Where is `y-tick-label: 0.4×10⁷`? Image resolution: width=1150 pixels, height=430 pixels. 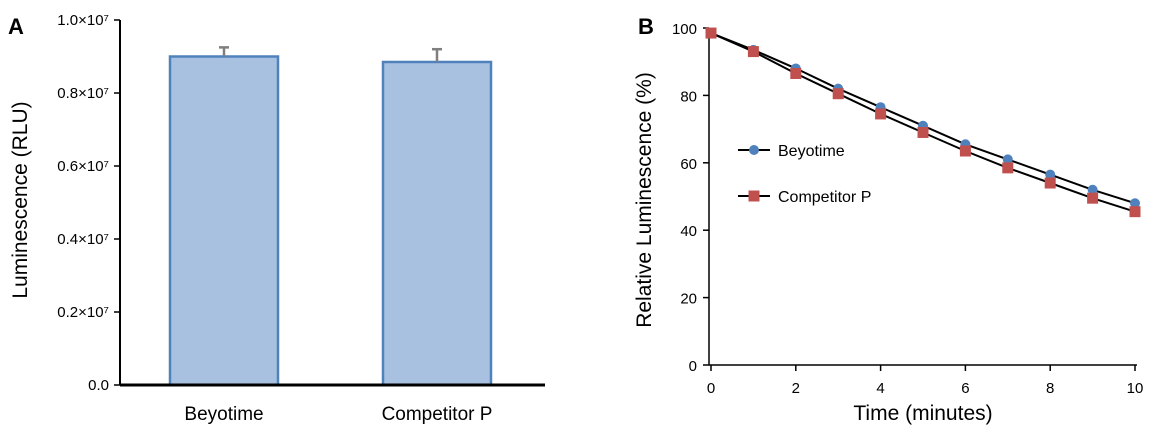 y-tick-label: 0.4×10⁷ is located at coordinates (83, 239).